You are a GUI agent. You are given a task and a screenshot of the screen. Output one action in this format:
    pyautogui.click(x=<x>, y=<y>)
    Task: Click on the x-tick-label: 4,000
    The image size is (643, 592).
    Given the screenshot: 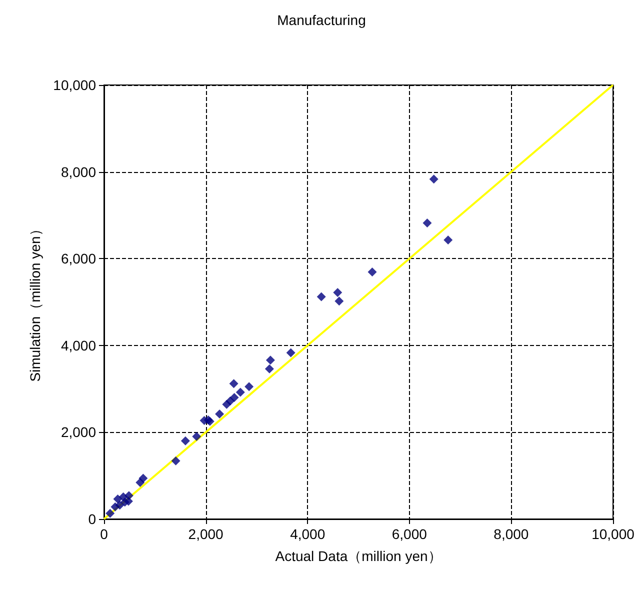 What is the action you would take?
    pyautogui.click(x=308, y=534)
    